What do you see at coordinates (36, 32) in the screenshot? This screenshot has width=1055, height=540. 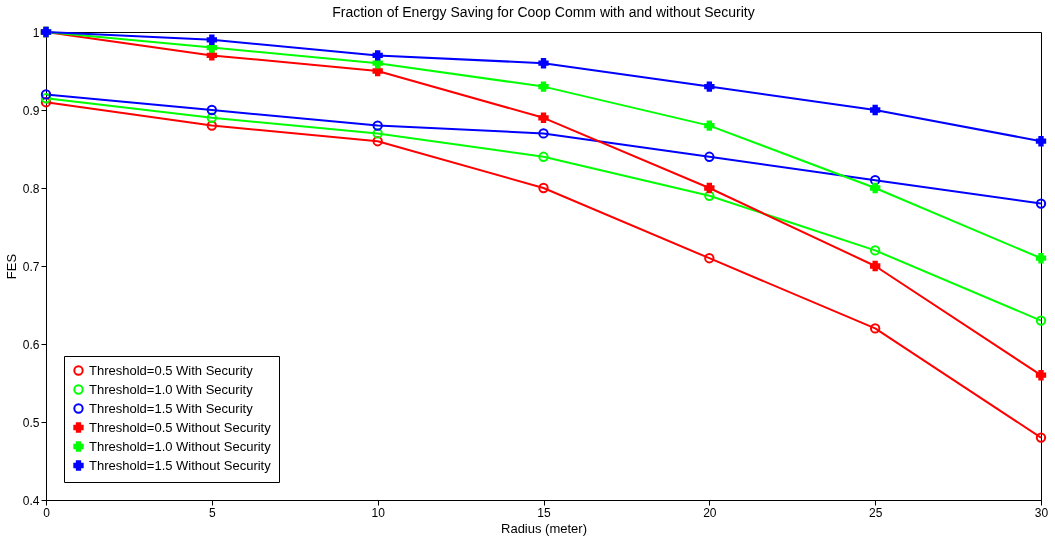 I see `y-tick-label: 1` at bounding box center [36, 32].